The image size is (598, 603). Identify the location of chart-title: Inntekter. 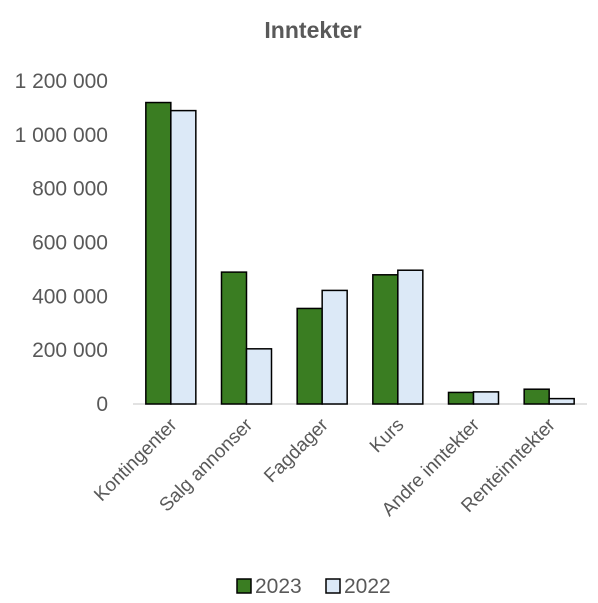
(312, 30).